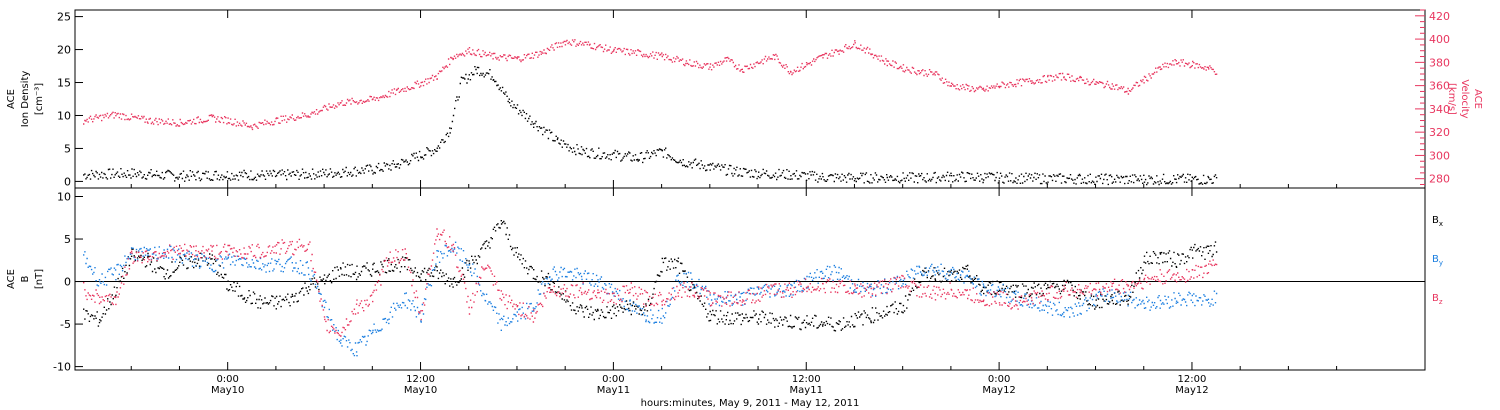 This screenshot has height=410, width=1500. I want to click on velocity-axis-label-line2: Velocity, so click(1464, 98).